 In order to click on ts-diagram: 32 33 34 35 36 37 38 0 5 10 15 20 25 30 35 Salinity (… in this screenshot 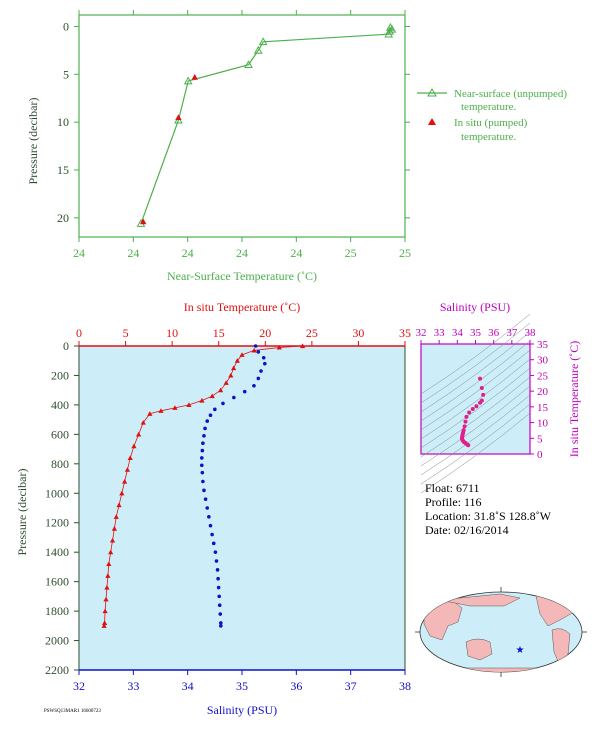, I will do `click(498, 397)`.